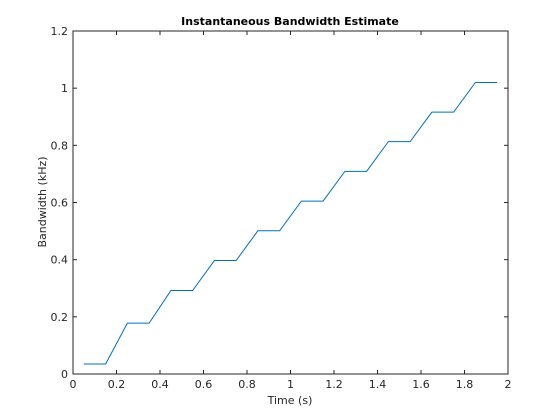  What do you see at coordinates (60, 260) in the screenshot?
I see `y-tick-label: 0.4` at bounding box center [60, 260].